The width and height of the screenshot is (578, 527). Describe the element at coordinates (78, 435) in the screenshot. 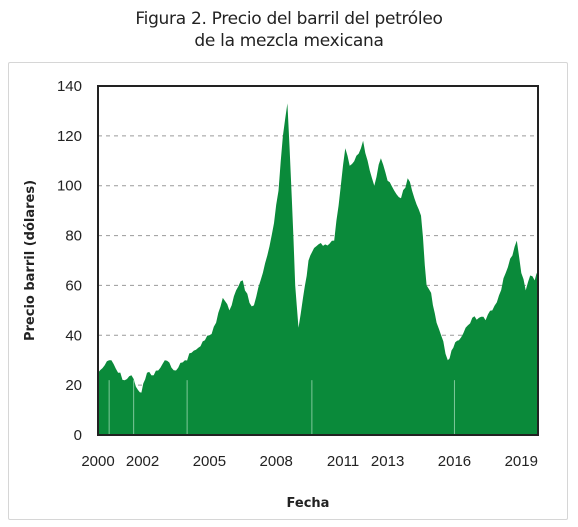

I see `y-tick-label: 0` at that location.